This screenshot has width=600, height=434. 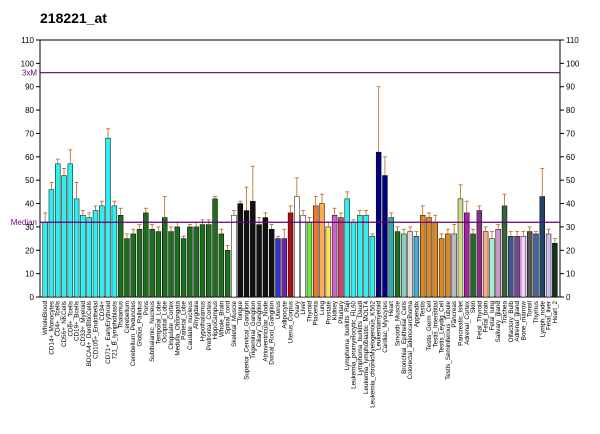 What do you see at coordinates (297, 309) in the screenshot?
I see `category-label: Ovary` at bounding box center [297, 309].